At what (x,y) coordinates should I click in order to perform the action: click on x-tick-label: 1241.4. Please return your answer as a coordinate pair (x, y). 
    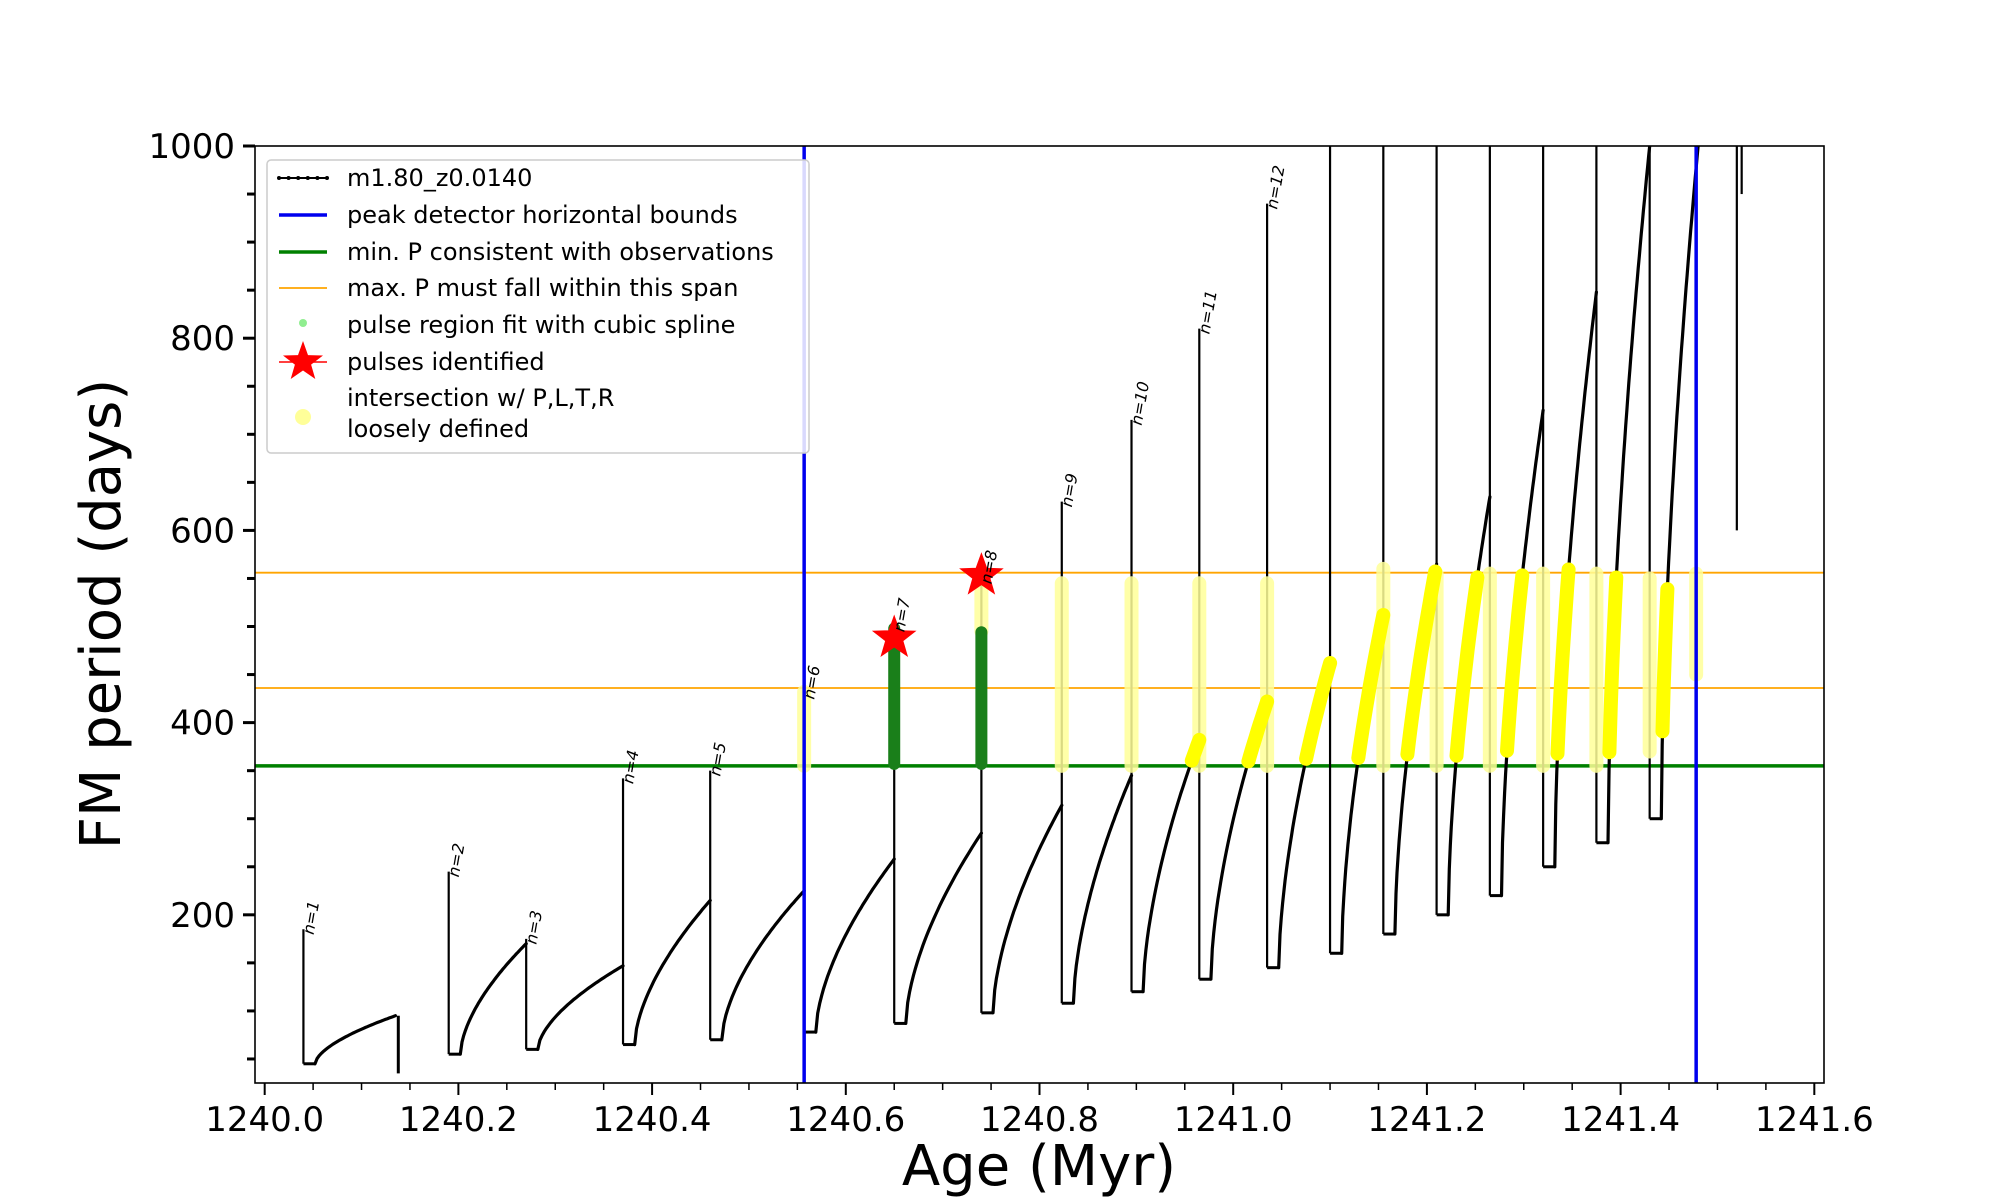
    Looking at the image, I should click on (1620, 1120).